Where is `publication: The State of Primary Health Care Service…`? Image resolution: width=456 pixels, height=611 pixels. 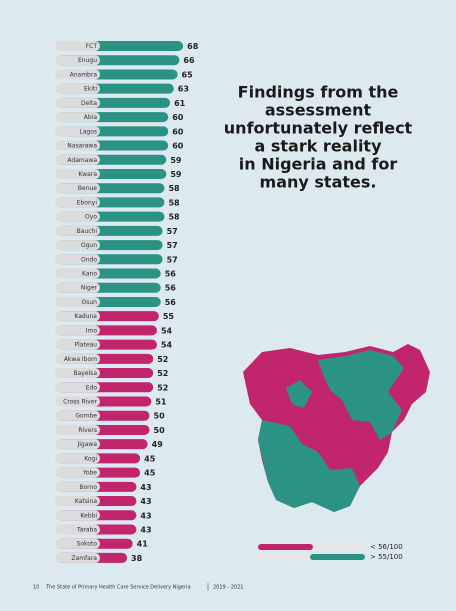
publication: The State of Primary Health Care Service… is located at coordinates (118, 588).